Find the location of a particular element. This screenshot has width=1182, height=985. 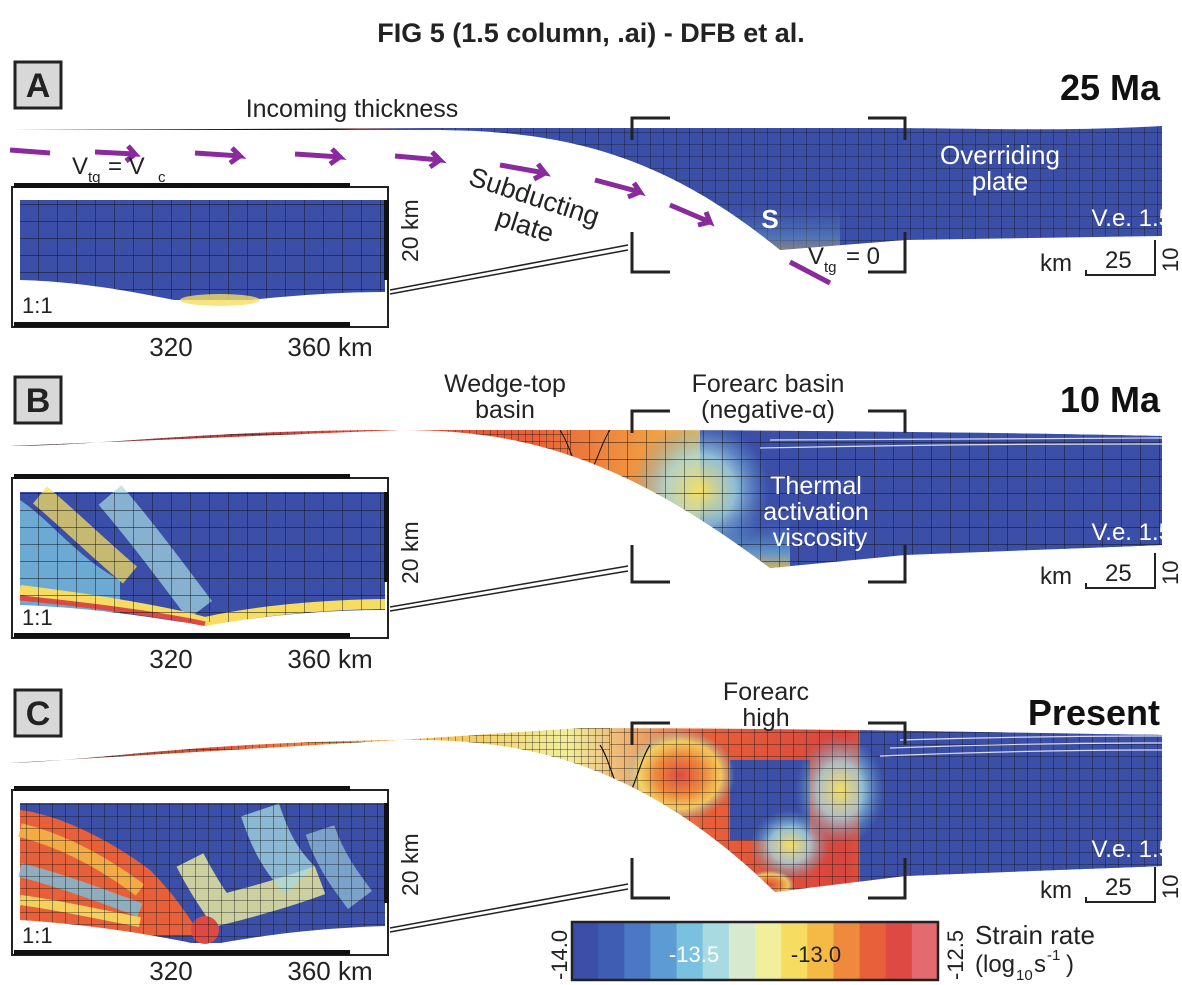

panel-b-letter: B is located at coordinates (38, 401).